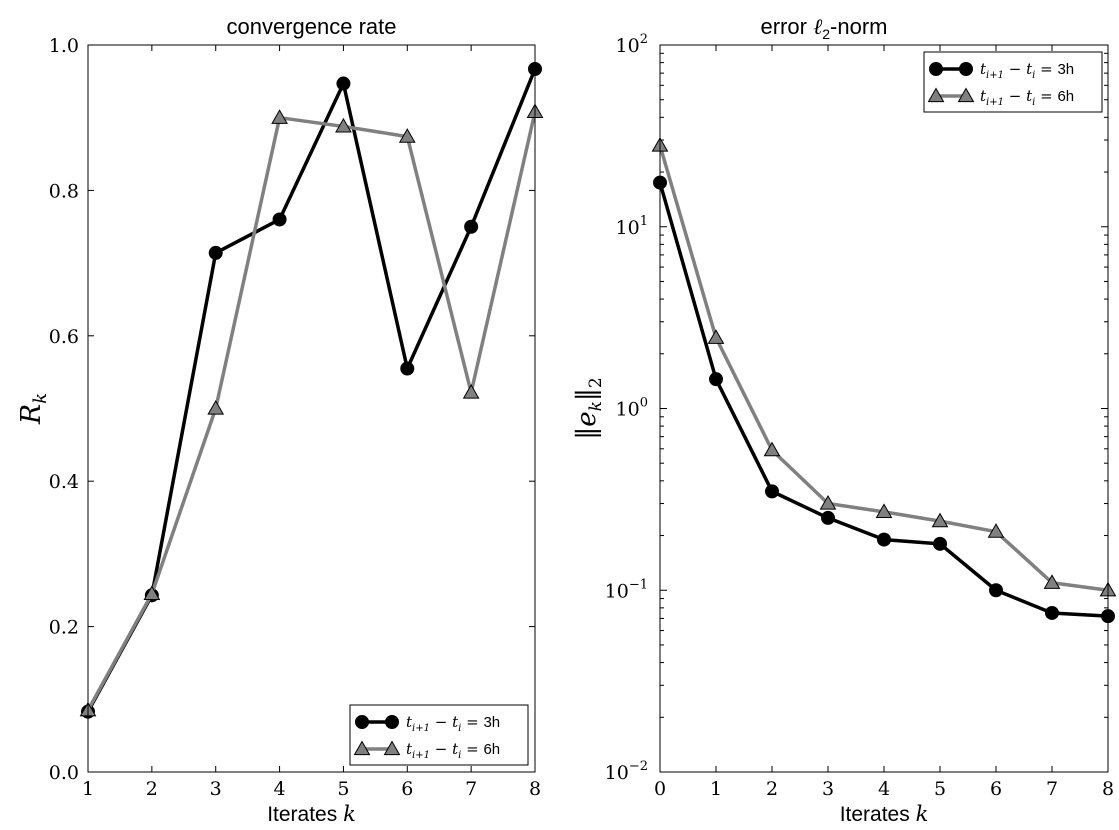 Image resolution: width=1119 pixels, height=830 pixels. I want to click on title-var: ℓ, so click(818, 27).